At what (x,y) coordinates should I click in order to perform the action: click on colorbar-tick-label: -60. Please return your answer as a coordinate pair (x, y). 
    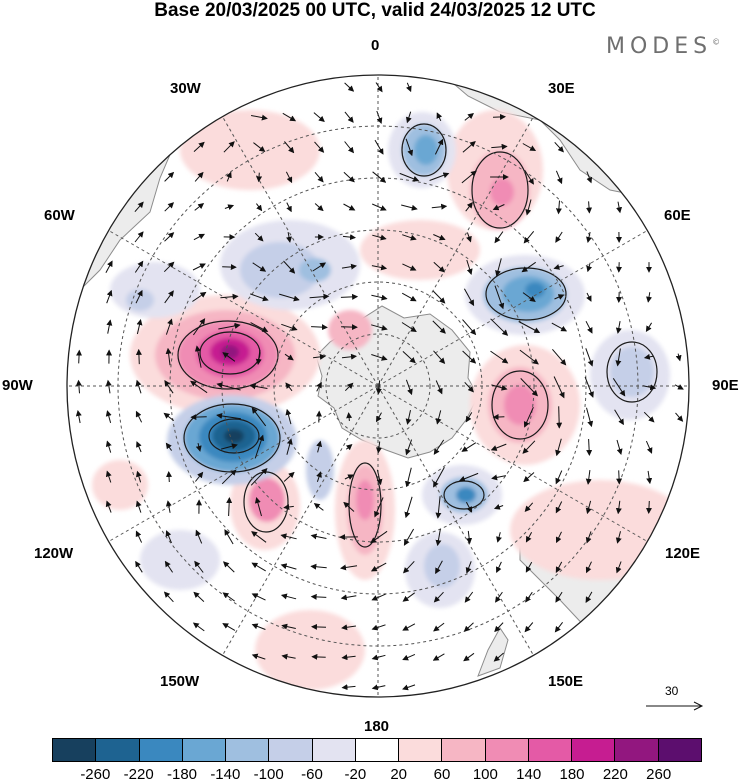
    Looking at the image, I should click on (312, 774).